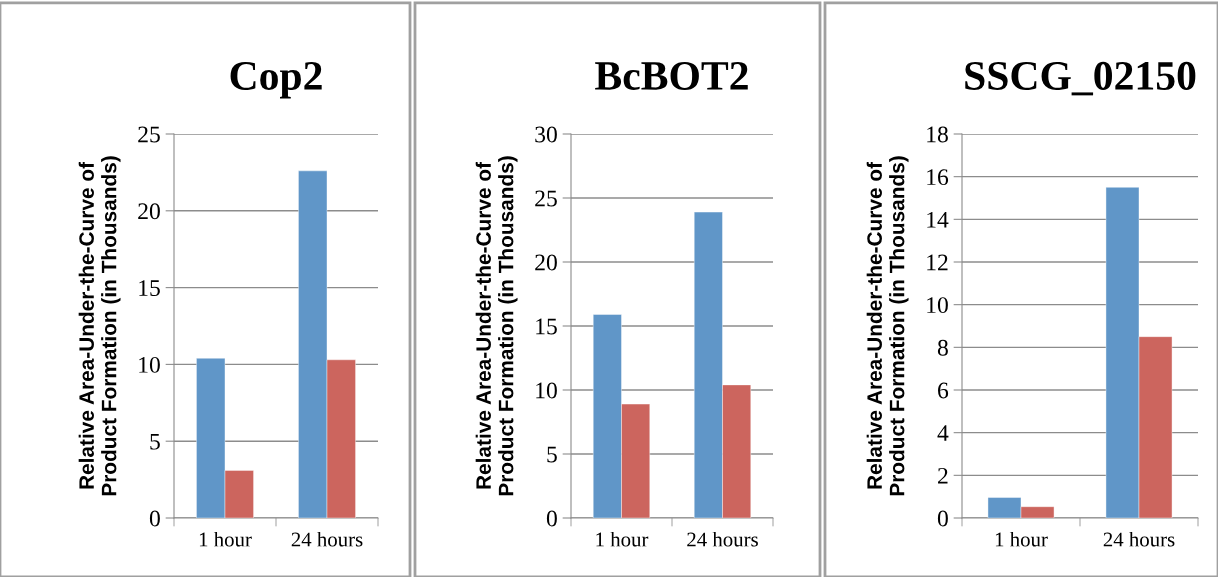 Image resolution: width=1218 pixels, height=577 pixels. What do you see at coordinates (546, 134) in the screenshot?
I see `y-tick-label: 30` at bounding box center [546, 134].